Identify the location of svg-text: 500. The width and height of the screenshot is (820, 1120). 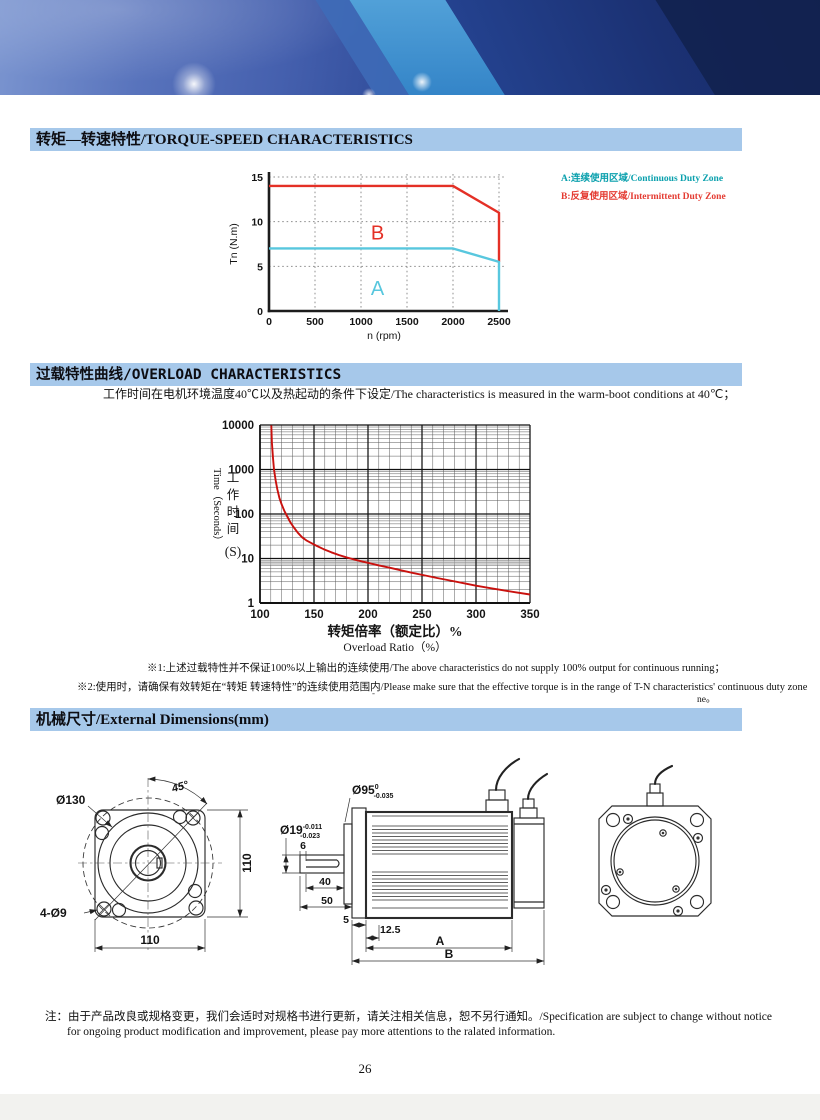
(315, 322).